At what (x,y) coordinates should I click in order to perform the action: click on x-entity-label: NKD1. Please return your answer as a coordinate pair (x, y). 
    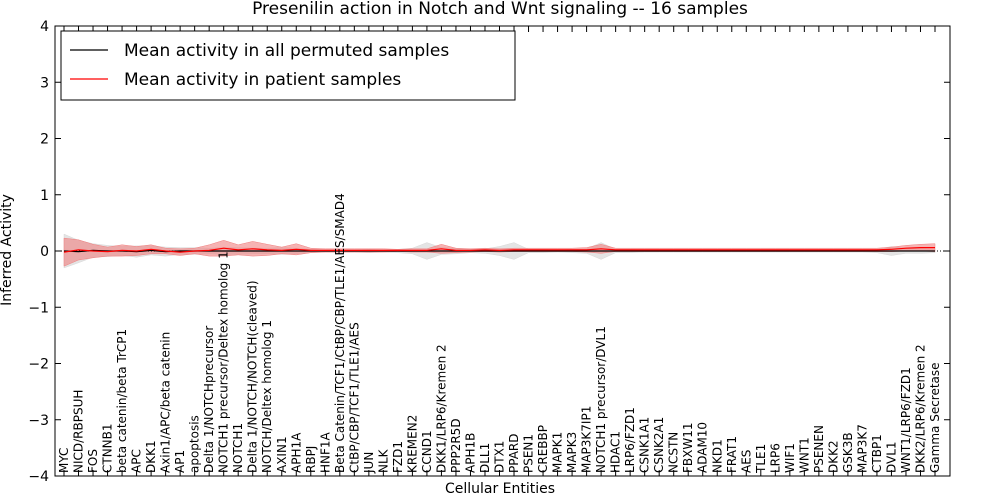
    Looking at the image, I should click on (717, 456).